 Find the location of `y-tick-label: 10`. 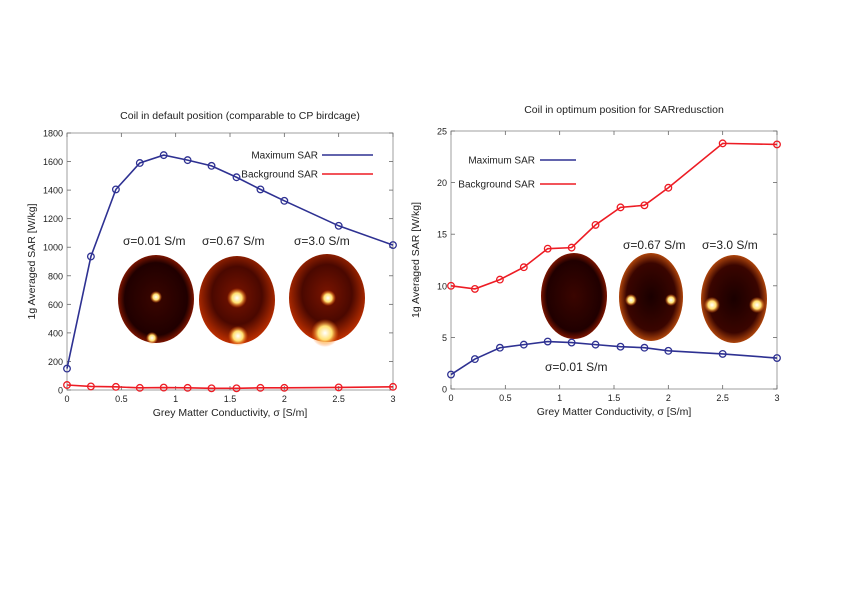

y-tick-label: 10 is located at coordinates (442, 286).